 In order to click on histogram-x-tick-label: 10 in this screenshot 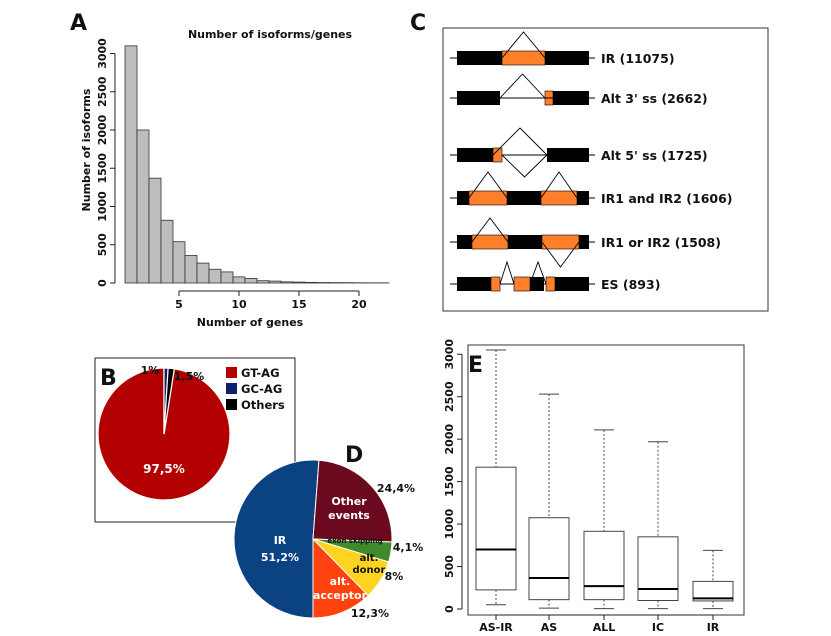, I will do `click(239, 304)`.